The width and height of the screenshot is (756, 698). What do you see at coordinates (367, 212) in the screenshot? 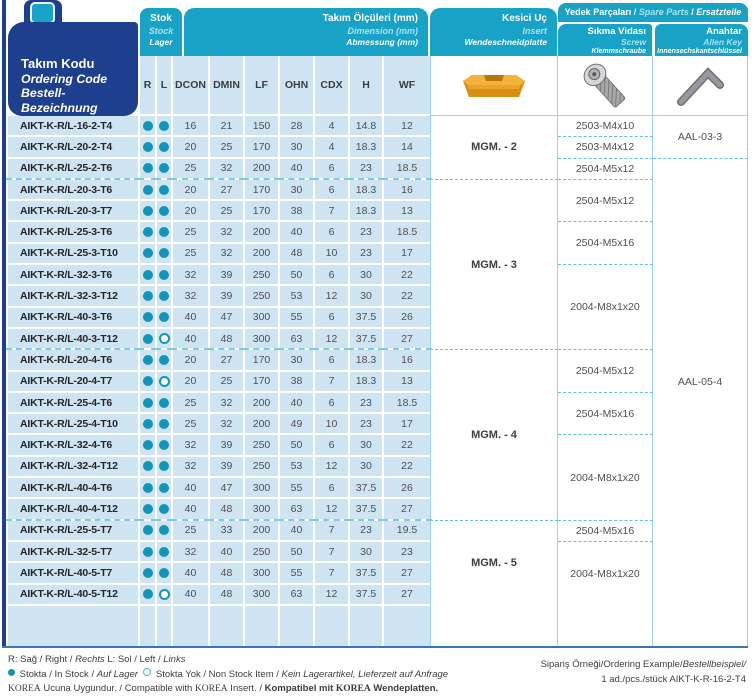
I see `dim-cell: 18.3` at bounding box center [367, 212].